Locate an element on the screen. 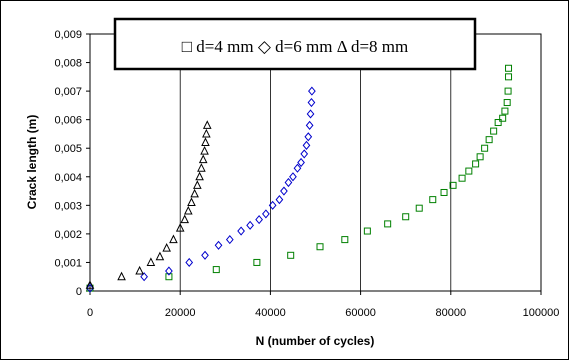 The height and width of the screenshot is (360, 569). y-tick-label: 0,009 is located at coordinates (68, 35).